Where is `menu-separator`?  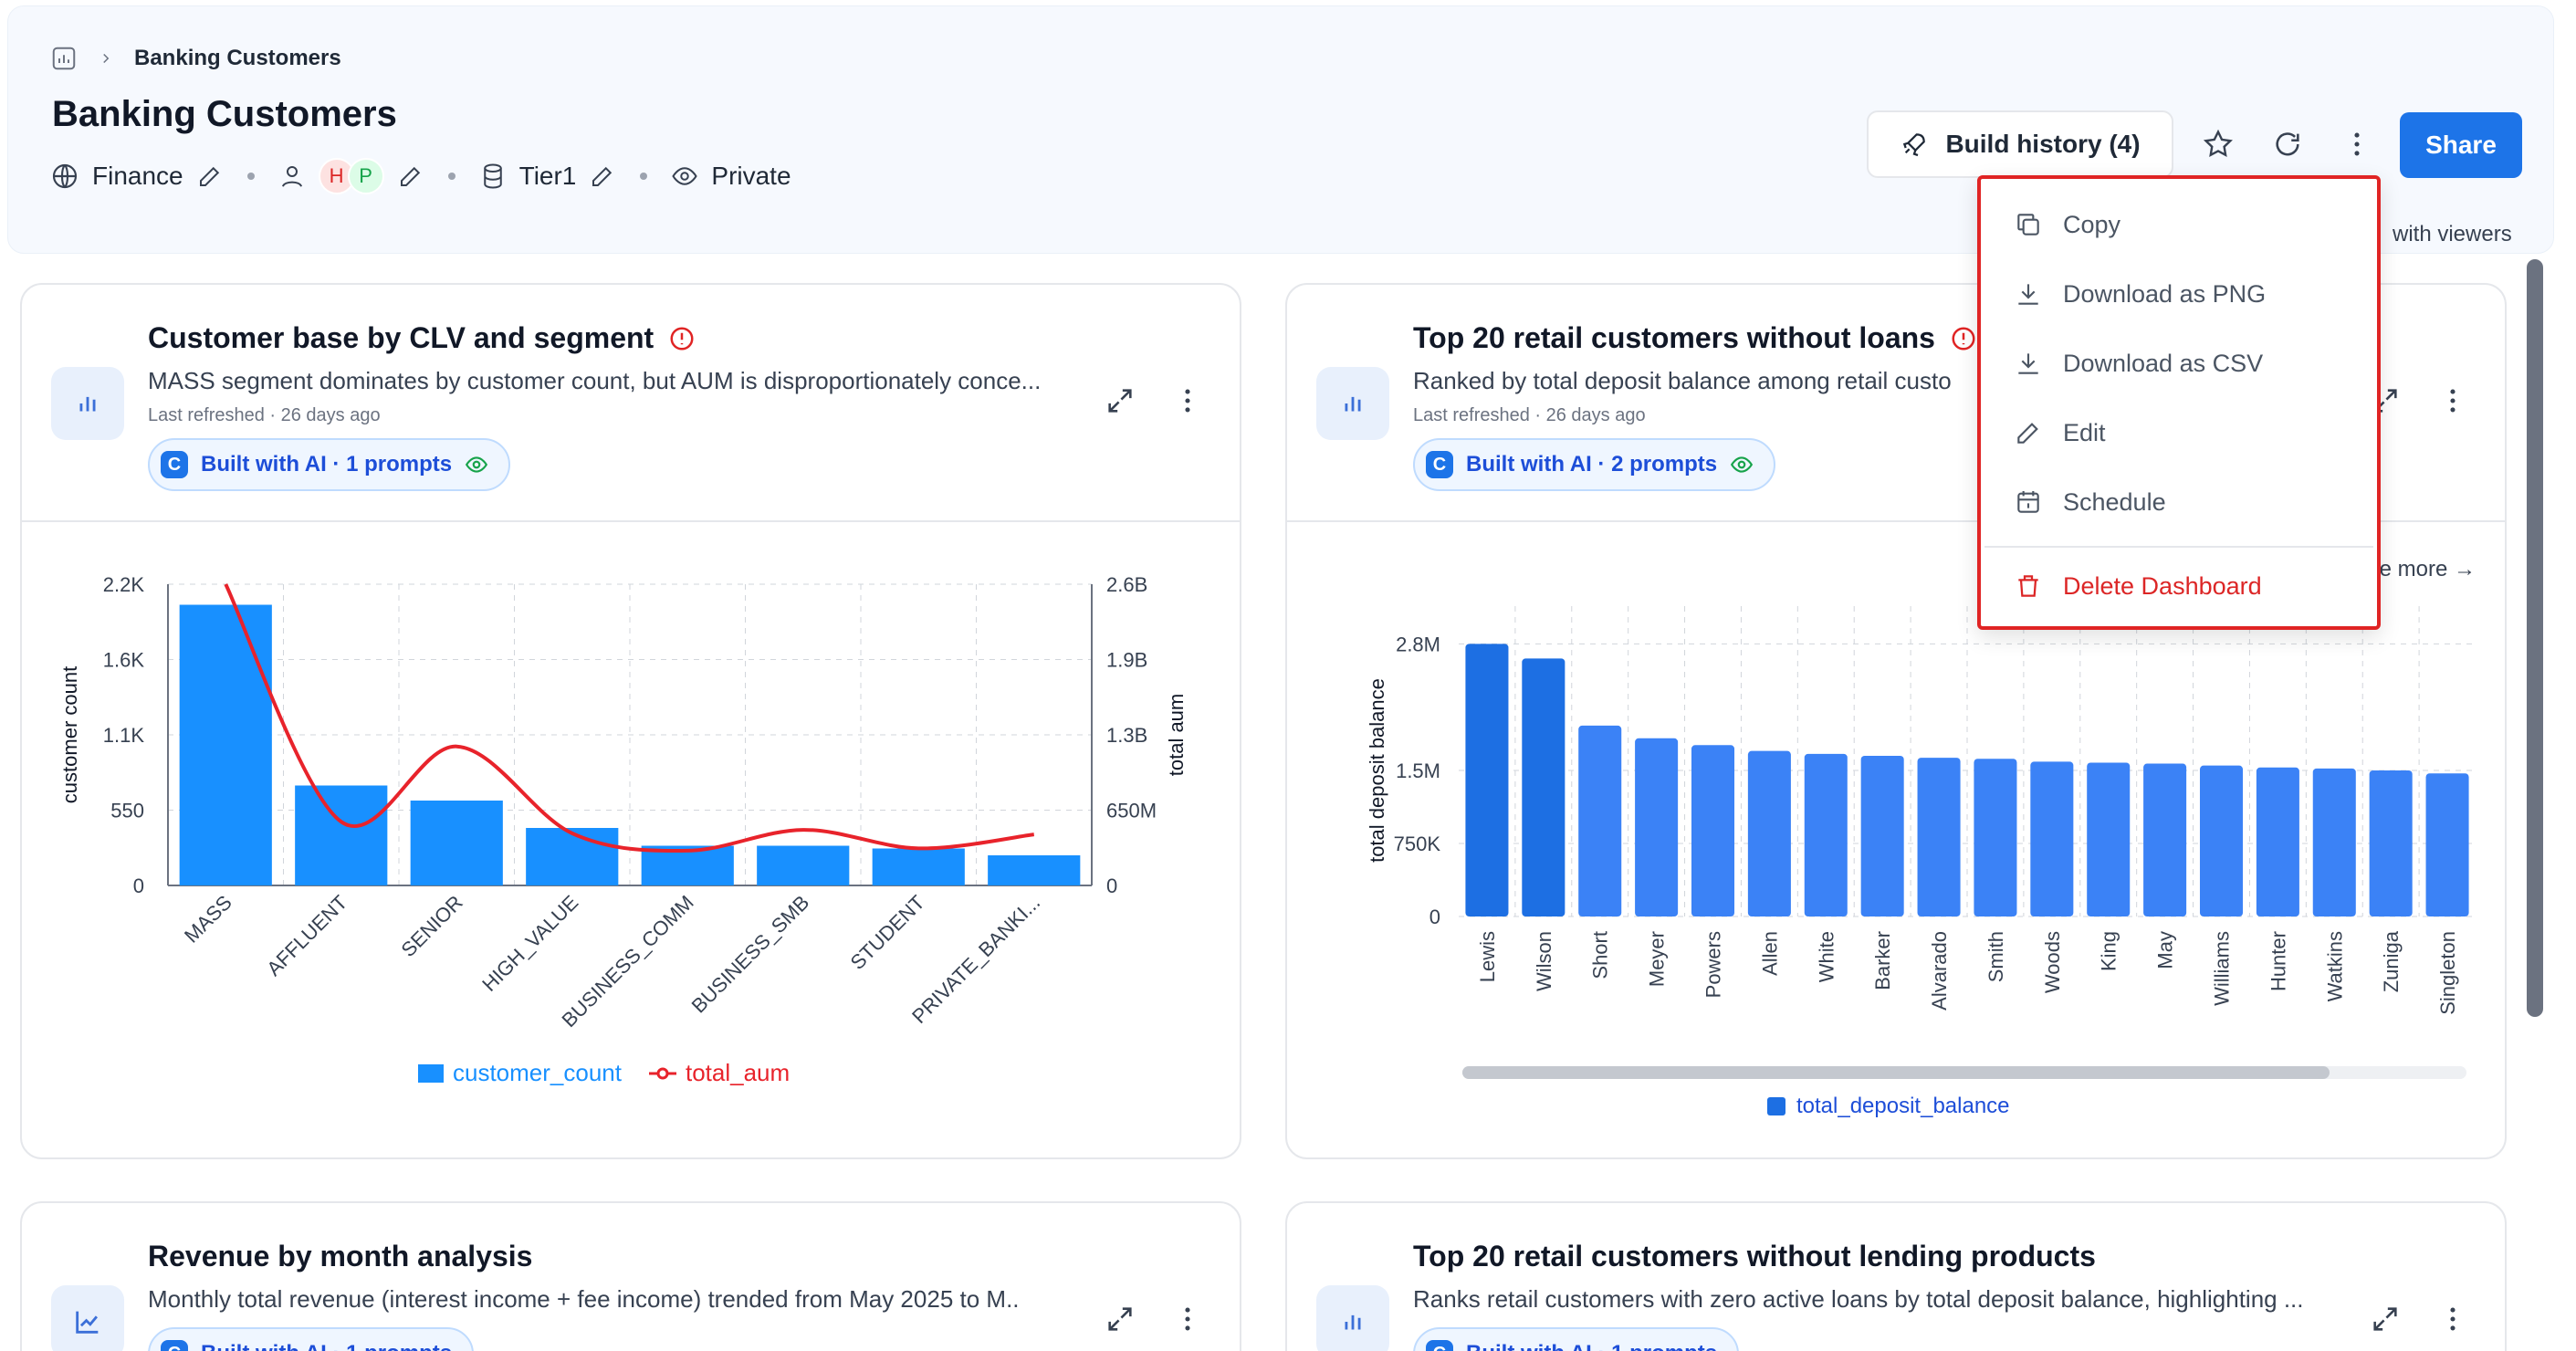
menu-separator is located at coordinates (2178, 547).